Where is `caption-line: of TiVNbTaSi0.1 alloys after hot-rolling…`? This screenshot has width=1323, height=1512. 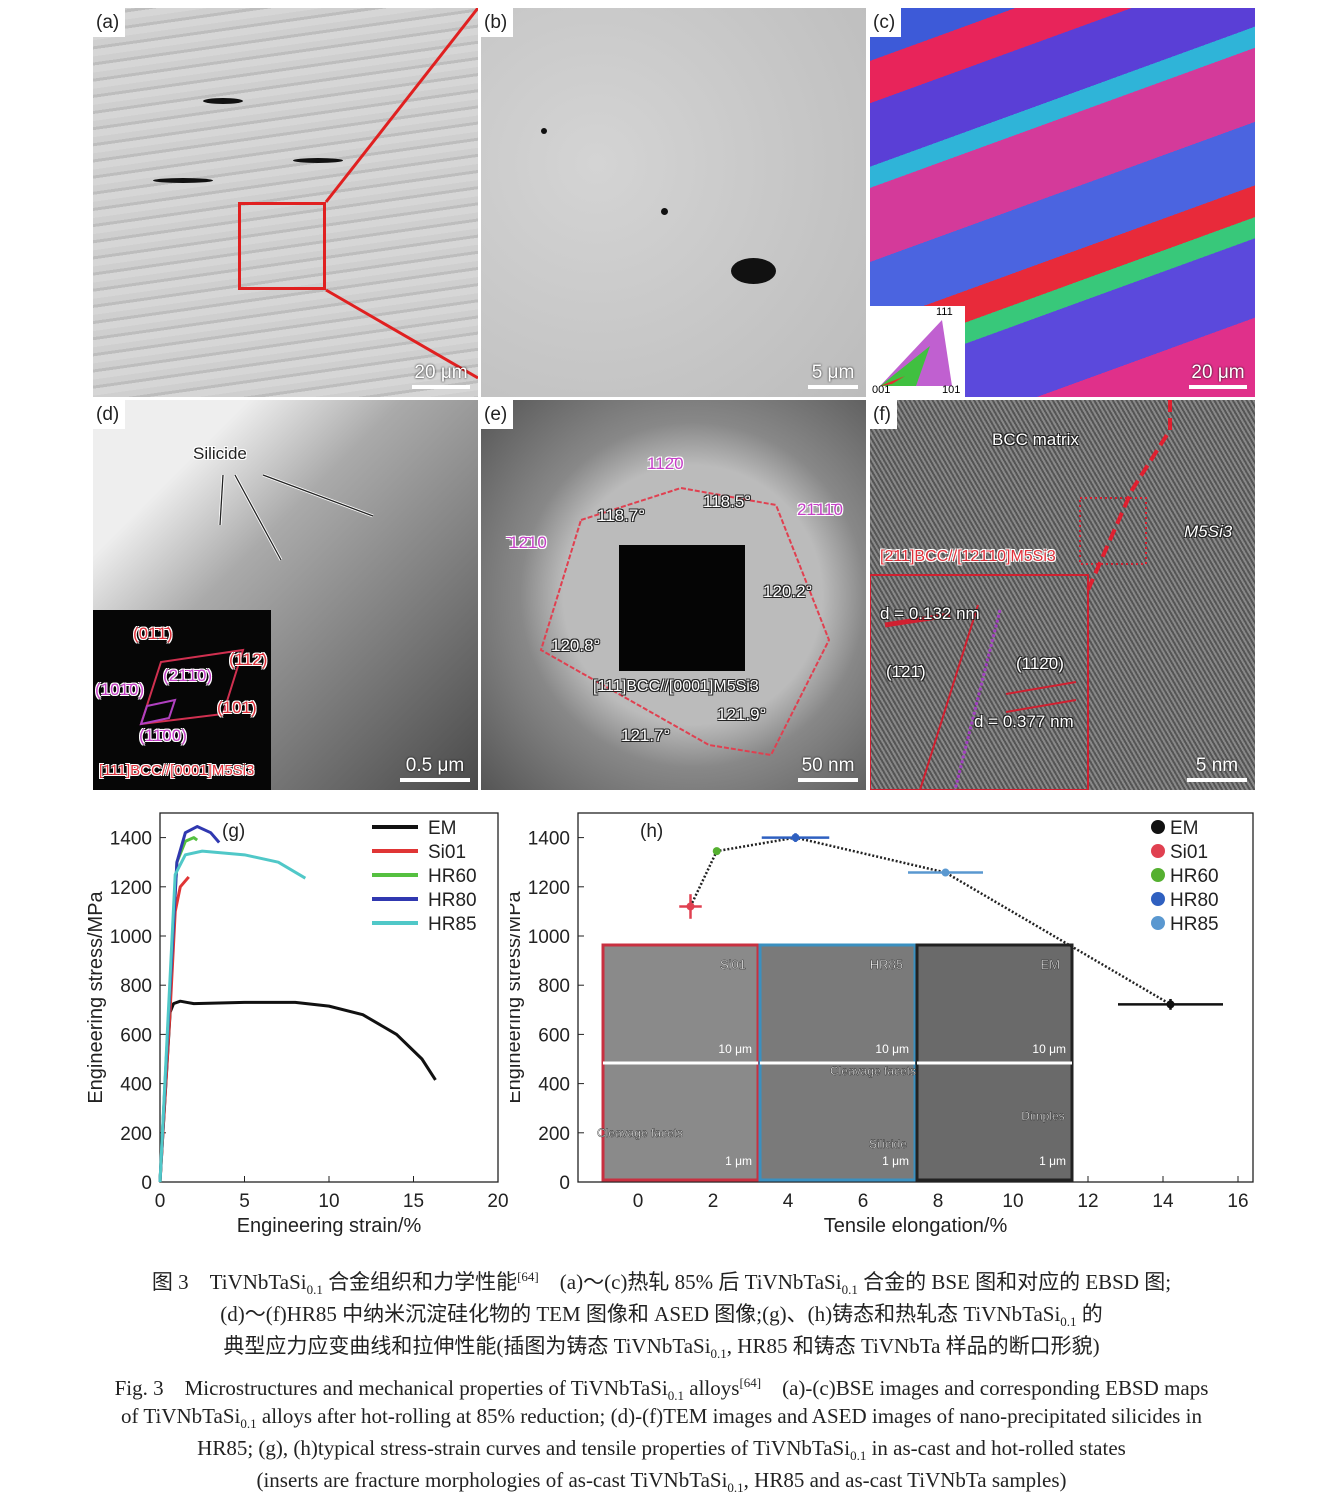
caption-line: of TiVNbTaSi0.1 alloys after hot-rolling… is located at coordinates (661, 1418).